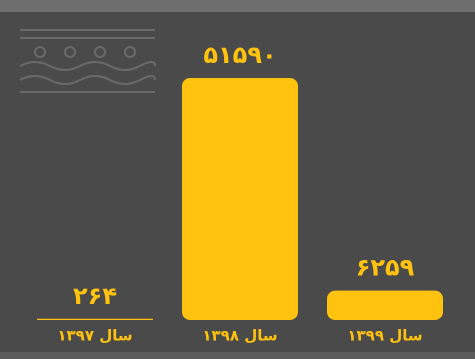 Image resolution: width=475 pixels, height=359 pixels. Describe the element at coordinates (239, 55) in the screenshot. I see `value-label: ۵۱۵۹۰` at that location.